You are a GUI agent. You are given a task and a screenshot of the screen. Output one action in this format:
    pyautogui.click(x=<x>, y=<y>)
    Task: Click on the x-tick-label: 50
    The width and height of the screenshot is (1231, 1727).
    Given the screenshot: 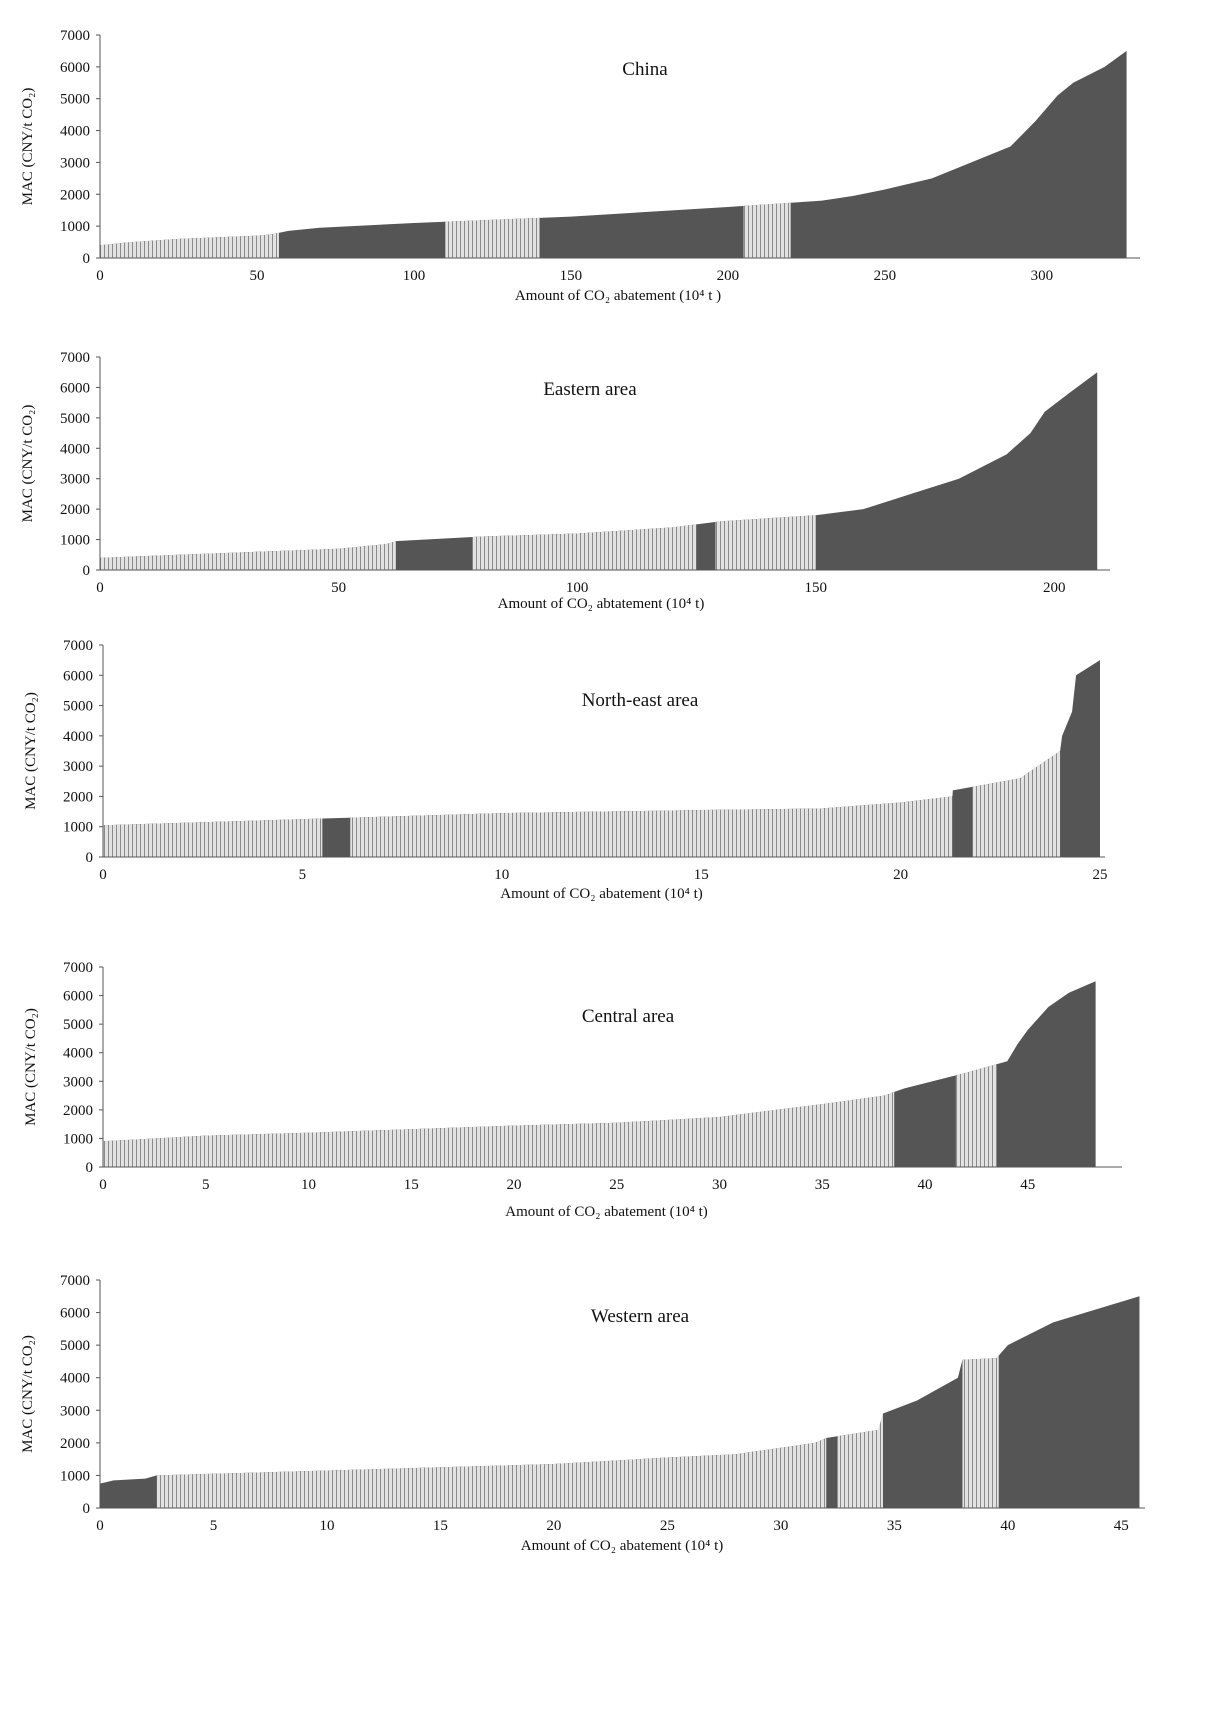 What is the action you would take?
    pyautogui.click(x=338, y=588)
    